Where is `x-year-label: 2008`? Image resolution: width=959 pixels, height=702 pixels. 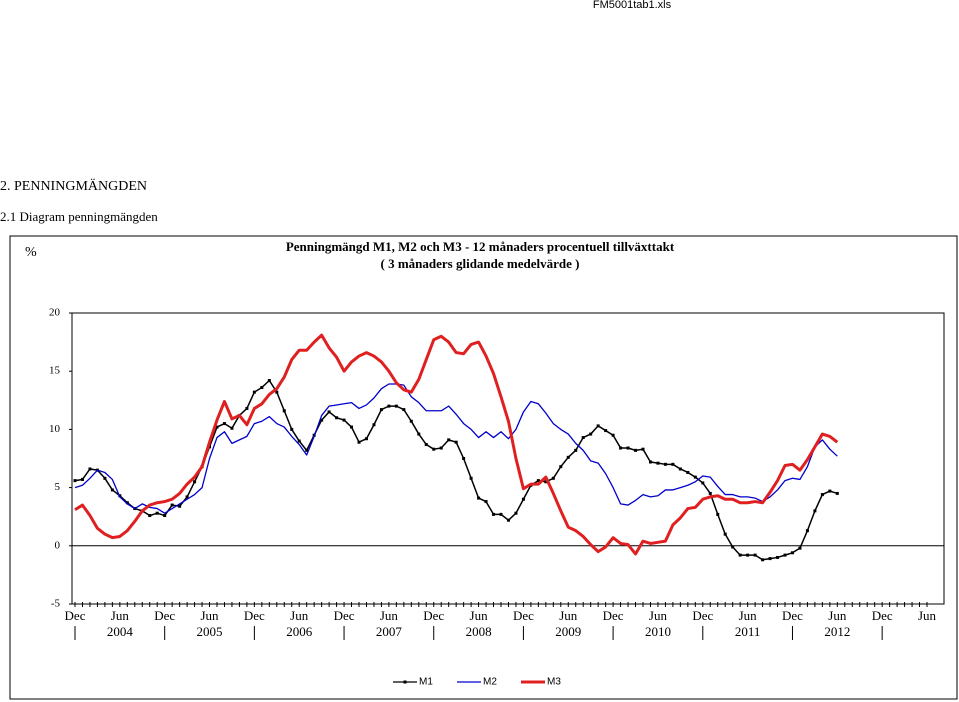 x-year-label: 2008 is located at coordinates (479, 631).